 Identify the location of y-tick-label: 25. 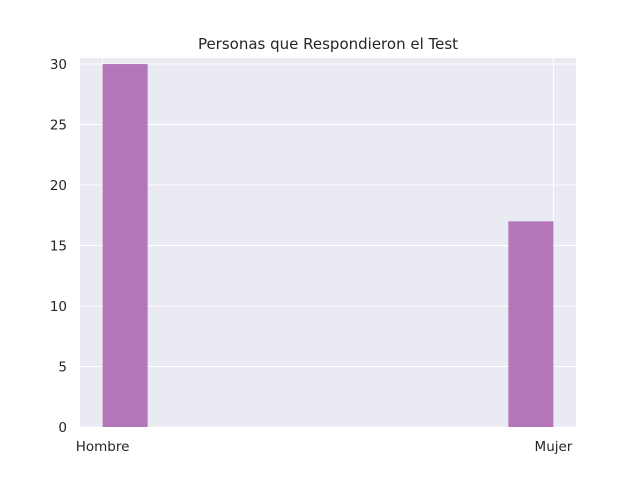
(58, 126).